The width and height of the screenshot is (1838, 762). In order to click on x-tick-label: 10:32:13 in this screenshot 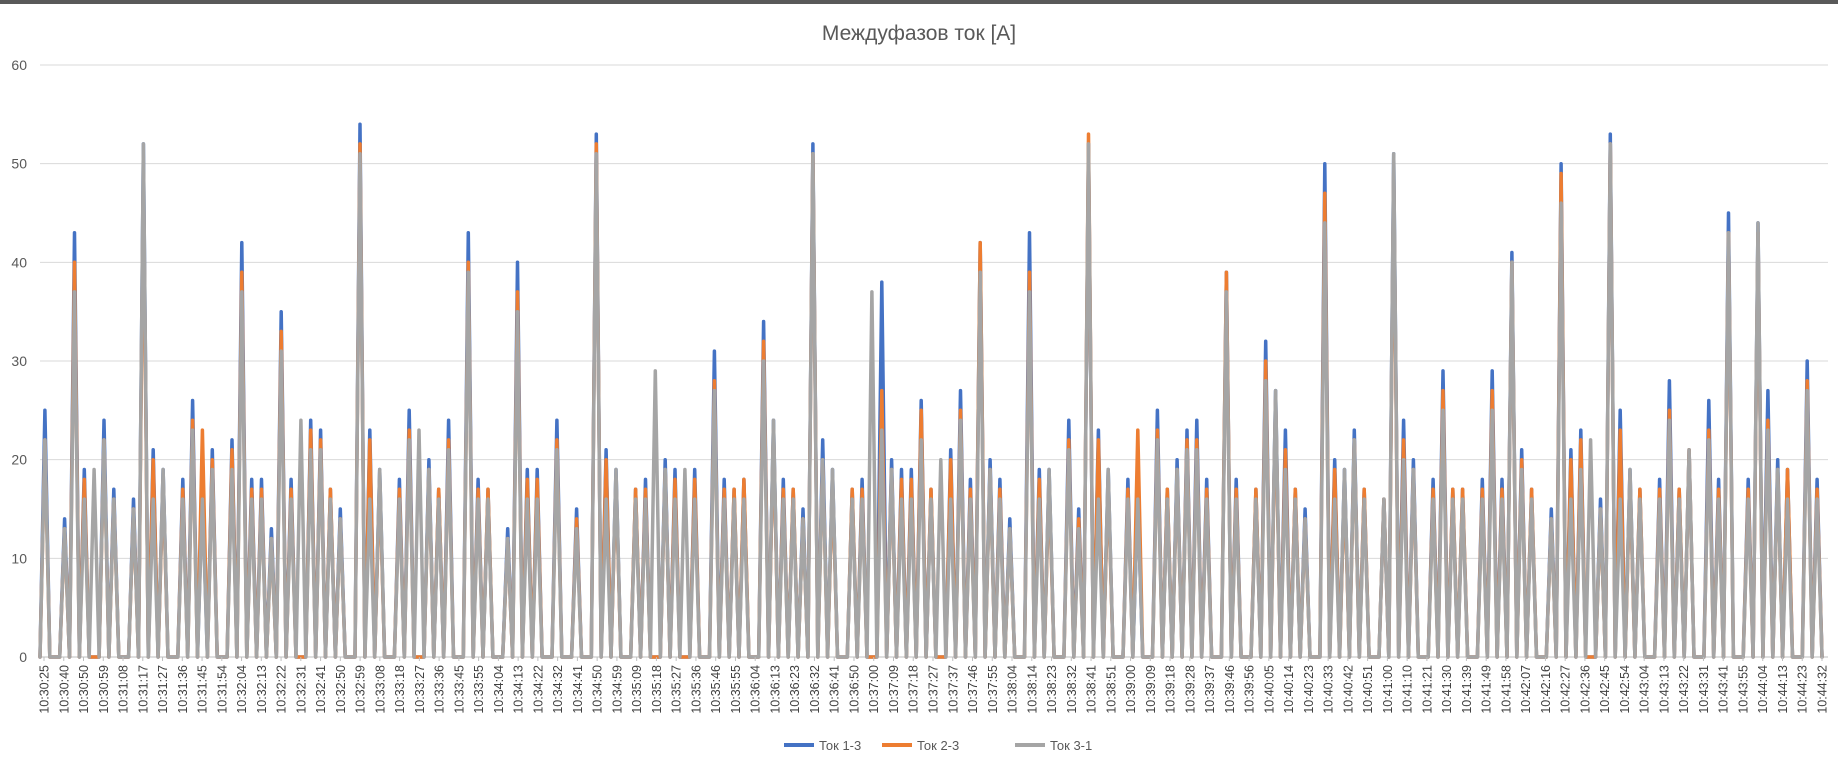, I will do `click(262, 689)`.